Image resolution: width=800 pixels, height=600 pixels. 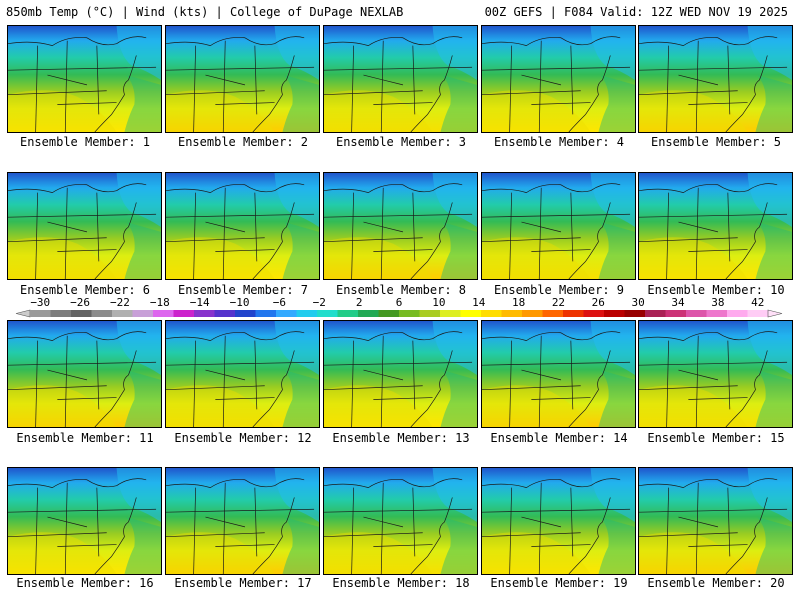 I want to click on colorbar-tick-label: 22, so click(x=558, y=302).